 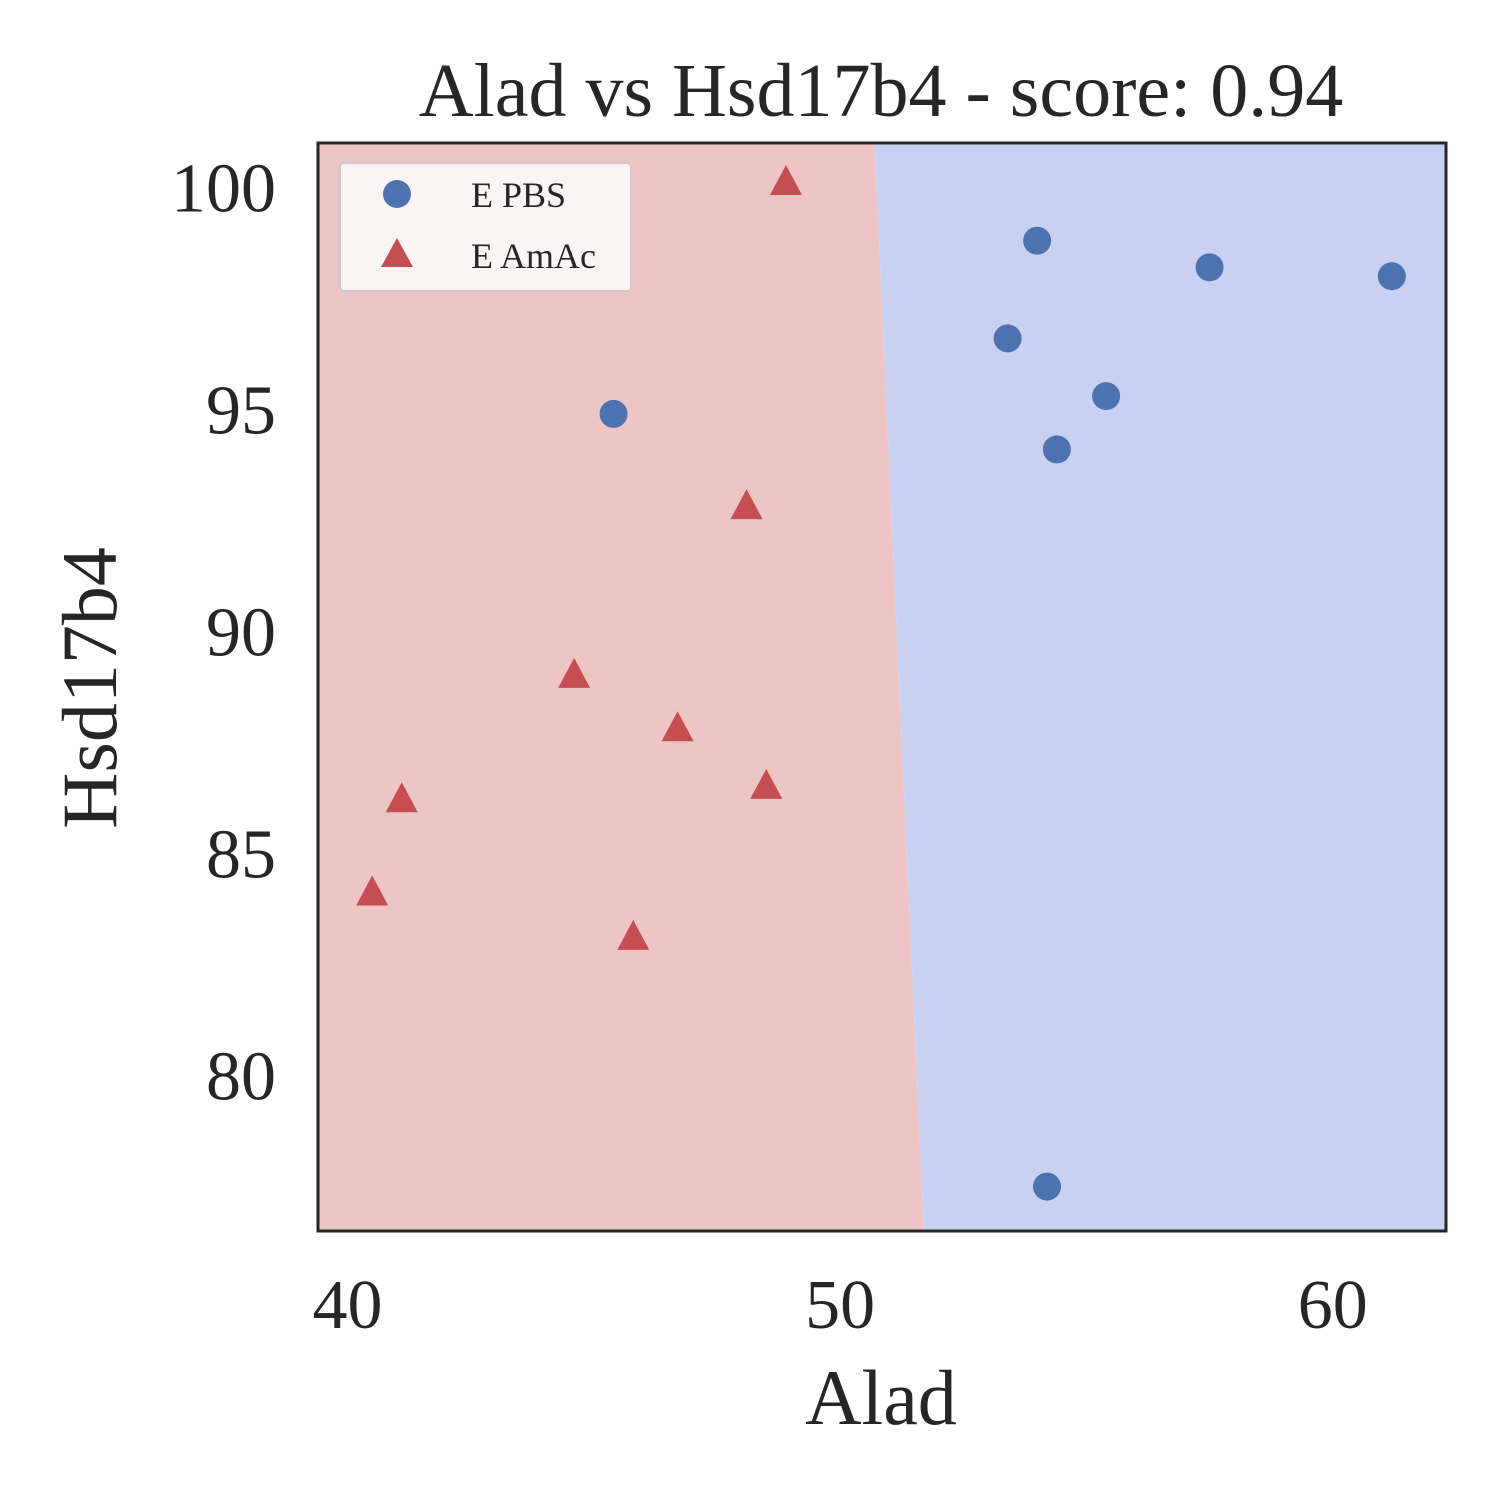 What do you see at coordinates (89, 688) in the screenshot?
I see `y-axis-label: Hsd17b4` at bounding box center [89, 688].